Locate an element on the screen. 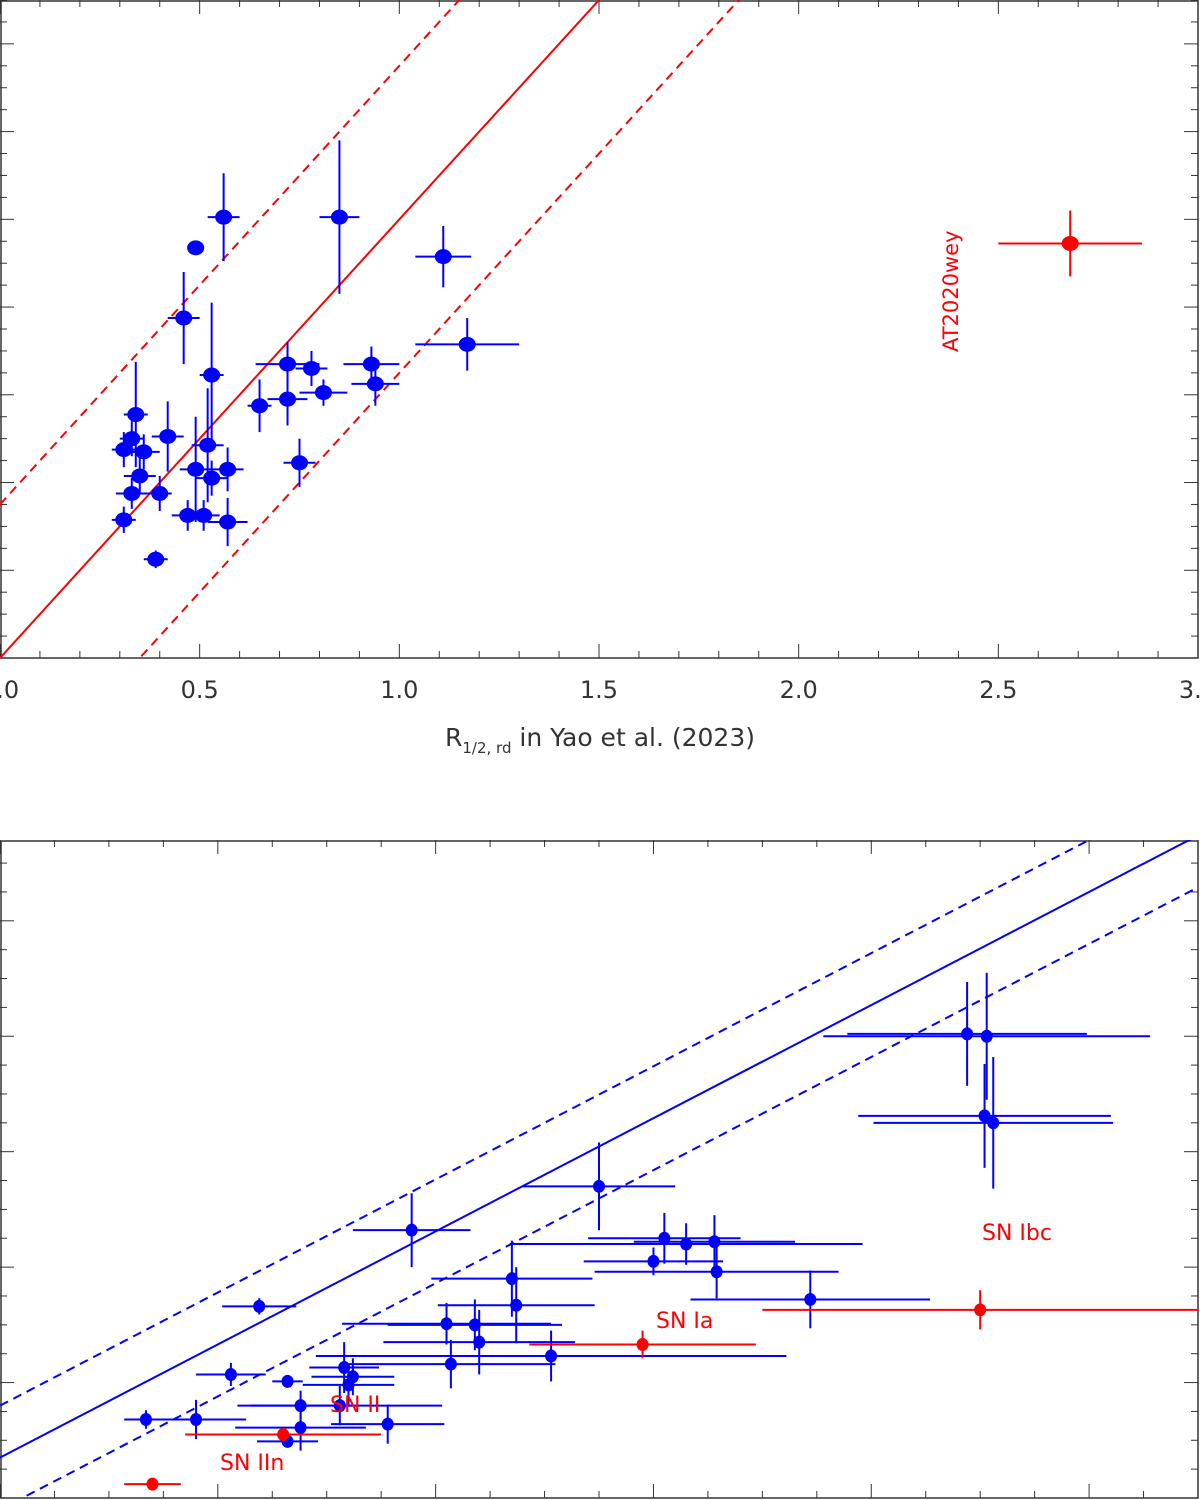  x-axis-label: R1/2, rd in Yao et al. (2023) is located at coordinates (600, 740).